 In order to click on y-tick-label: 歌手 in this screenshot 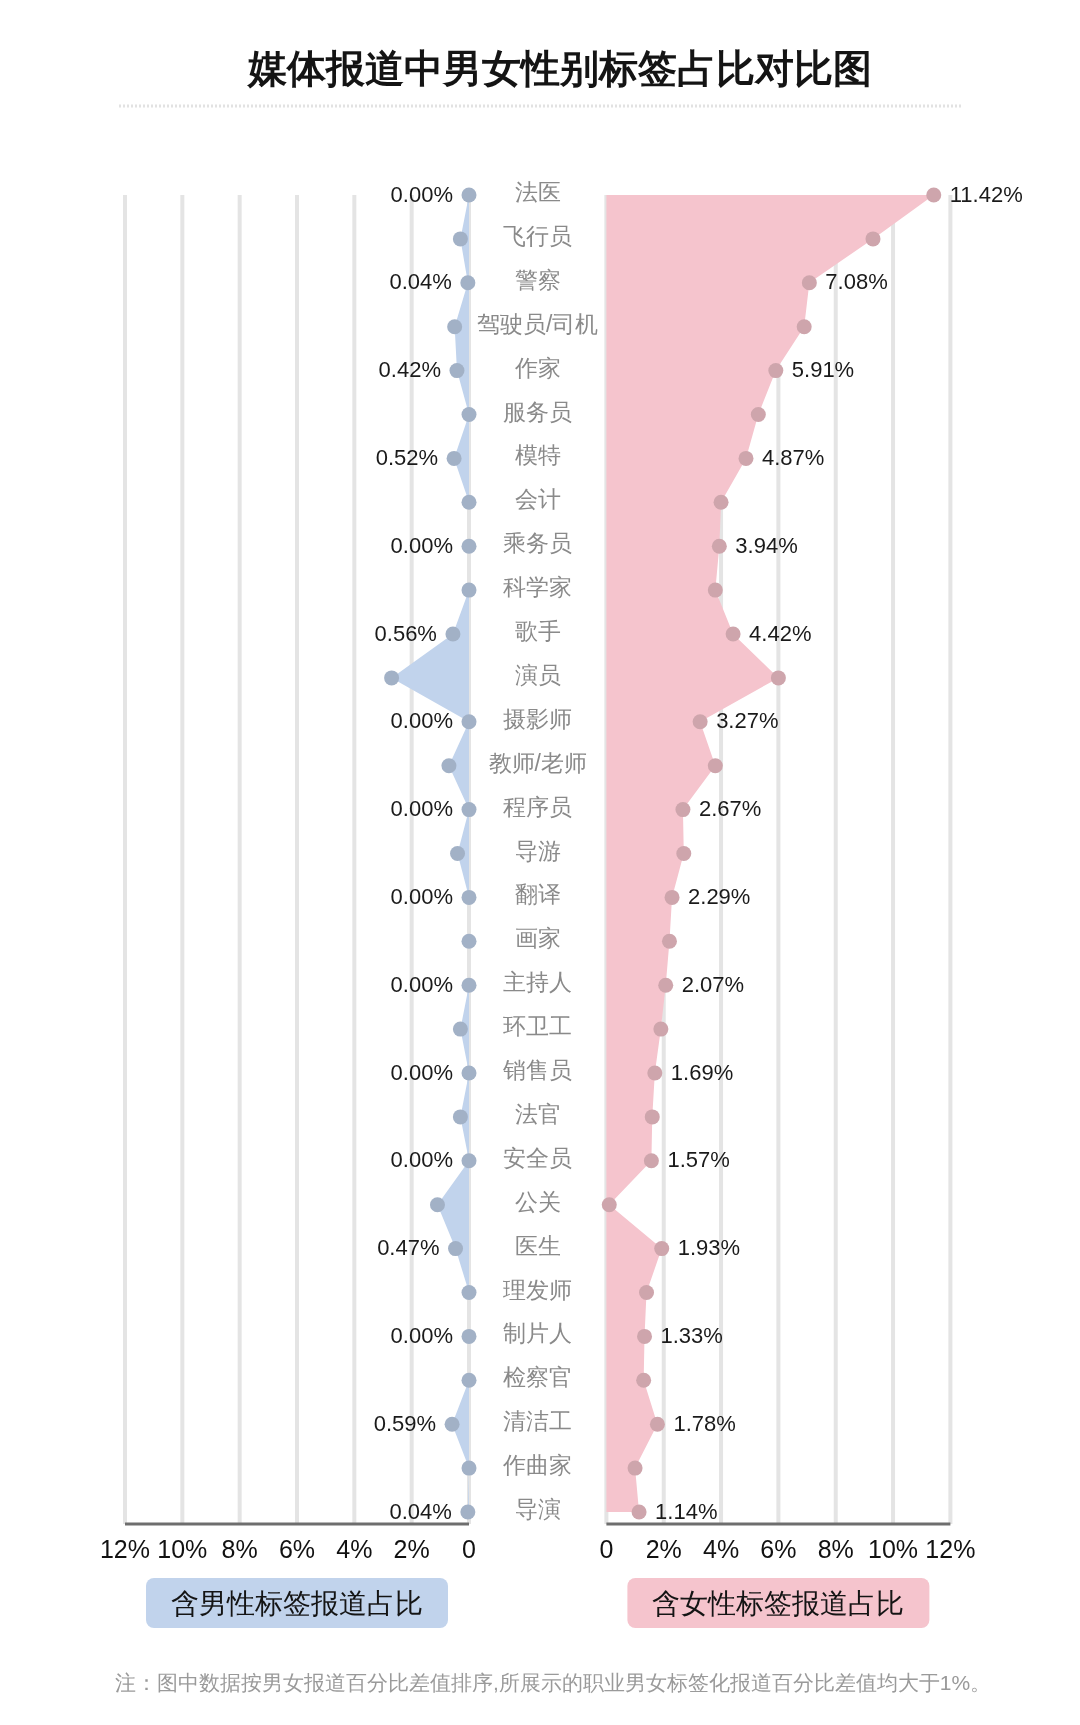, I will do `click(537, 631)`.